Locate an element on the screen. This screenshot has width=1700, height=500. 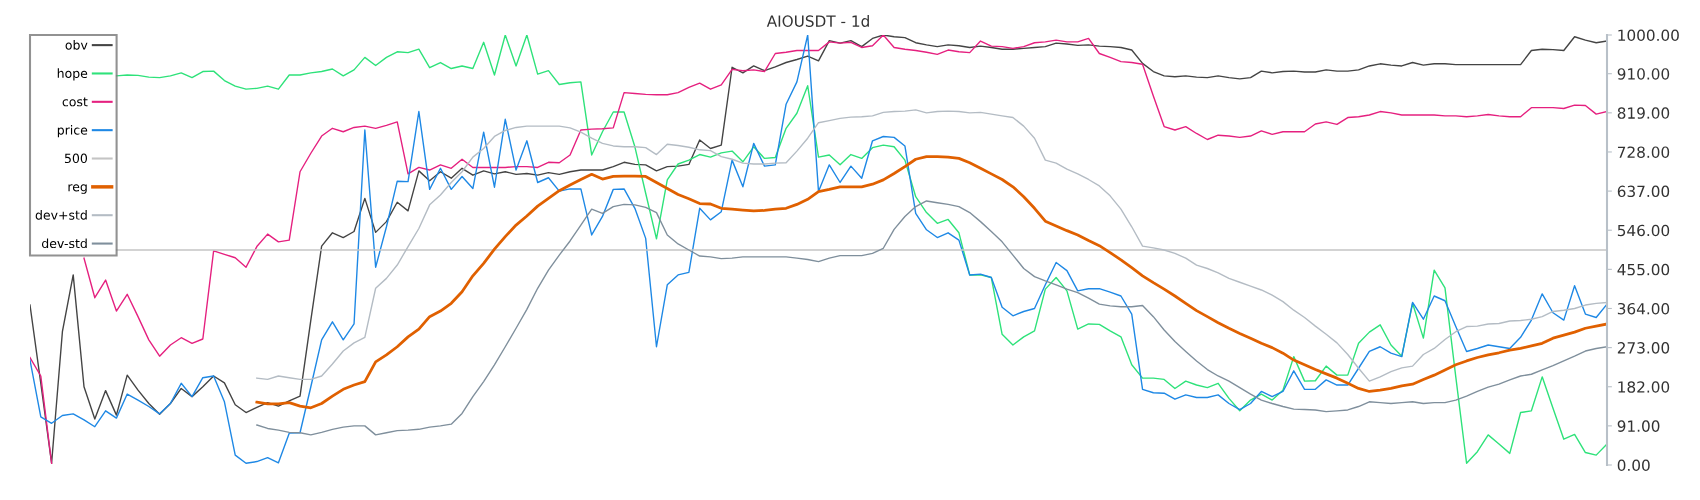
chart-title: AIOUSDT - 1d is located at coordinates (817, 21).